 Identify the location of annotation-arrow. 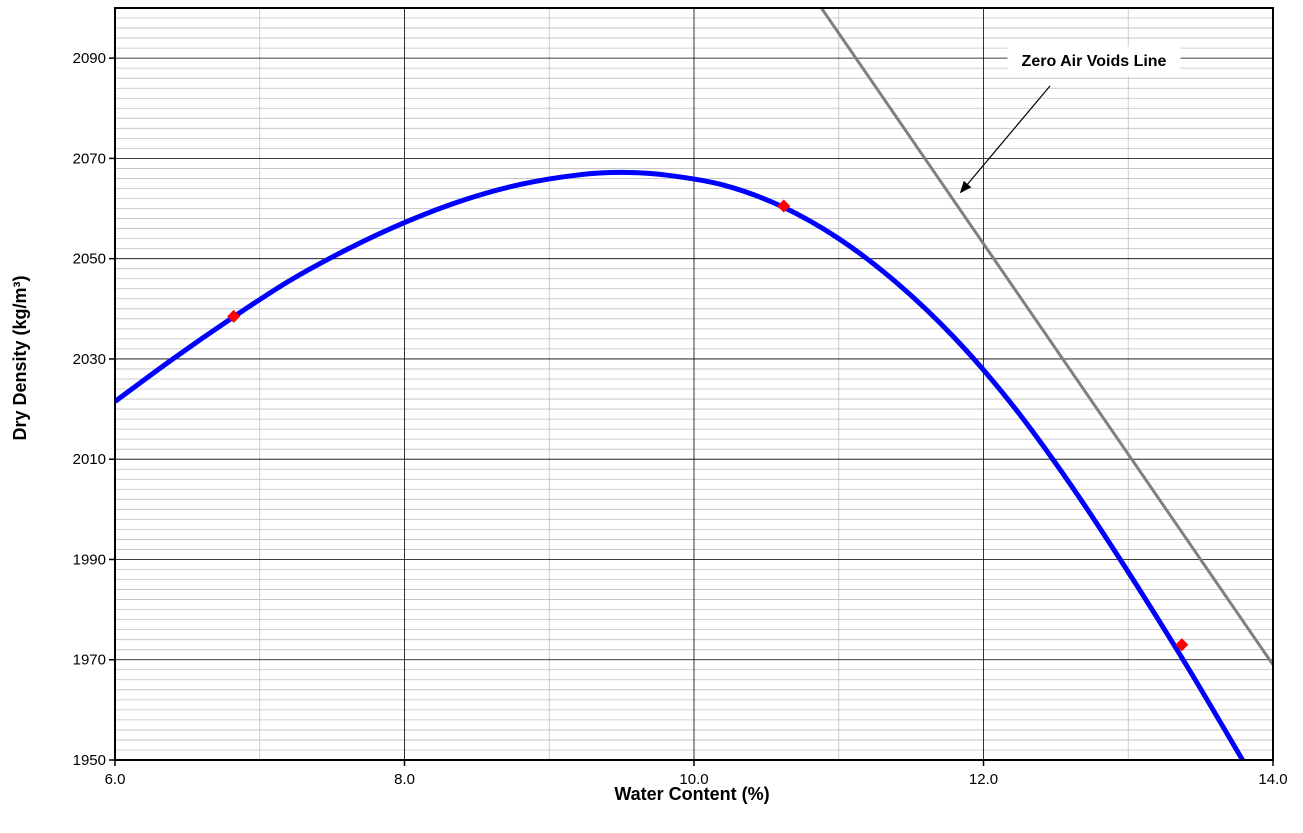
(1005, 139).